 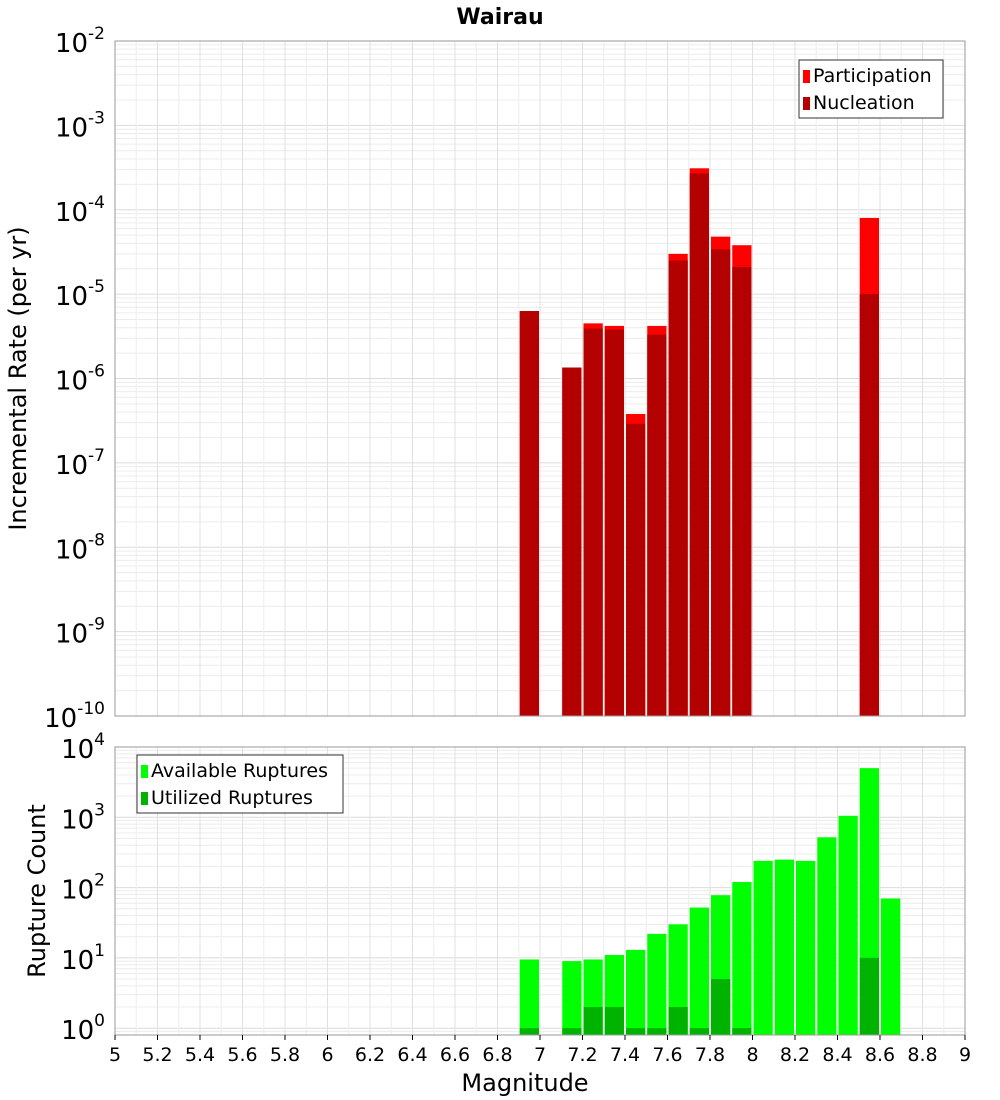 What do you see at coordinates (872, 76) in the screenshot?
I see `legend-entry: Participation` at bounding box center [872, 76].